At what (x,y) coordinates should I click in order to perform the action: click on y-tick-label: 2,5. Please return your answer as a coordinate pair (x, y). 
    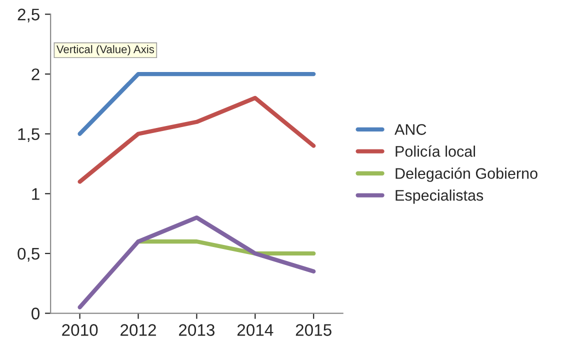
    Looking at the image, I should click on (29, 15).